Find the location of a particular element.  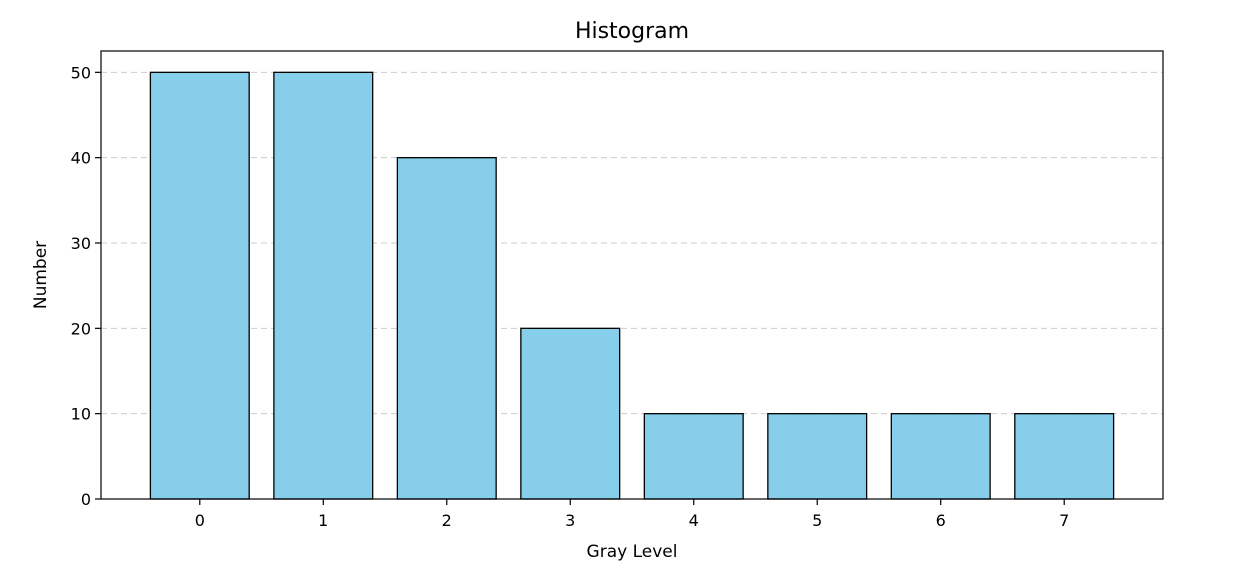

x-tick-label: 3 is located at coordinates (570, 520).